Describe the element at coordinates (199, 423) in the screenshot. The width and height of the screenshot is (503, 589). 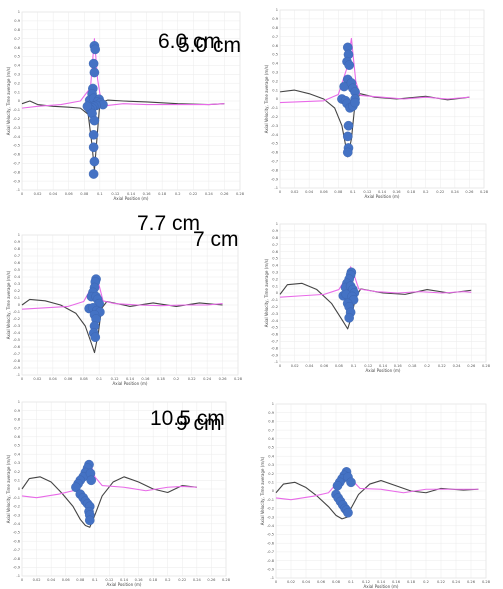
I see `panel-label: 9 cm` at that location.